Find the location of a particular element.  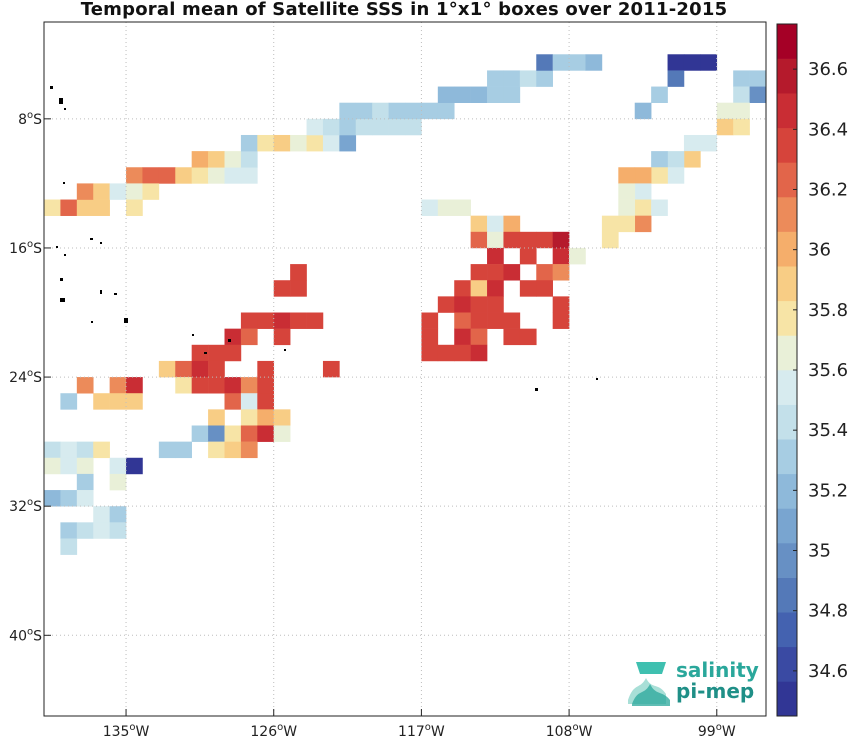

colorbar-tick-label: 35.8 is located at coordinates (828, 310).